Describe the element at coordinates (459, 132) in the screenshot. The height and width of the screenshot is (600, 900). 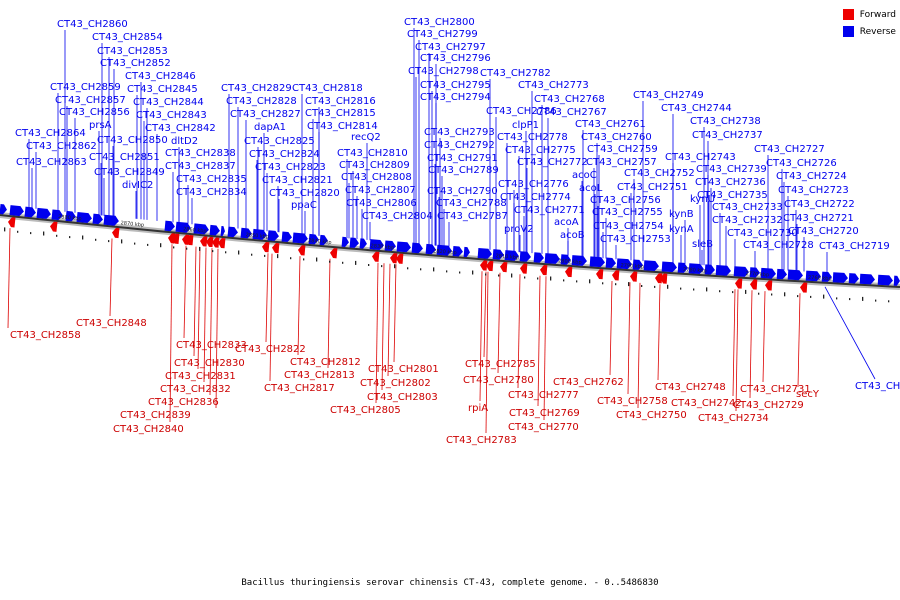
I see `reverse-gene-label: CT43_CH2793` at that location.